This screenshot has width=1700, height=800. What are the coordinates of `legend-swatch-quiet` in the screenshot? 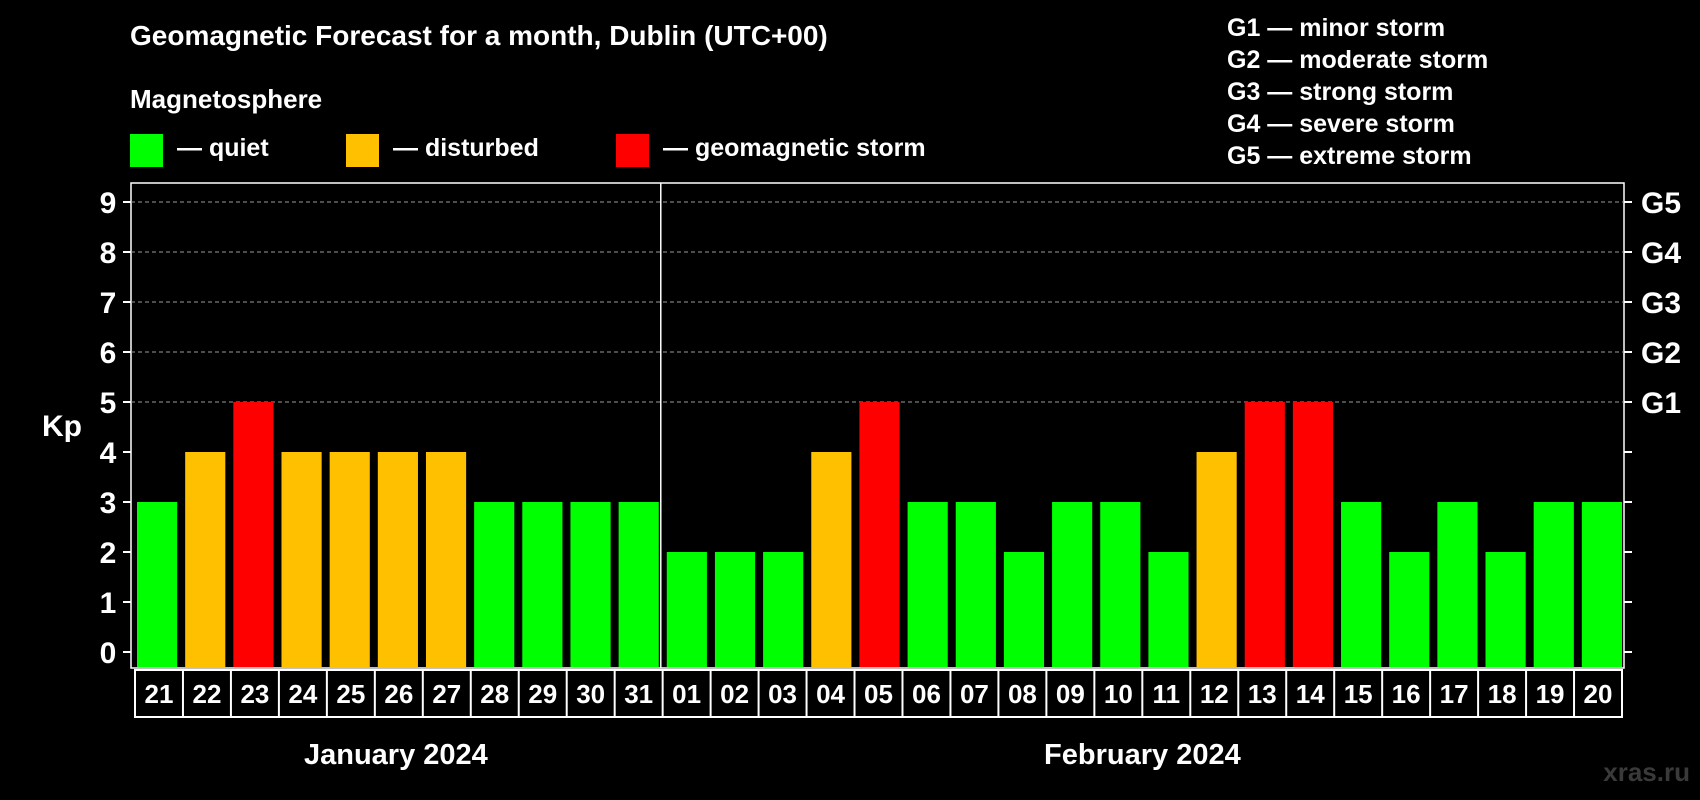 It's located at (146, 150).